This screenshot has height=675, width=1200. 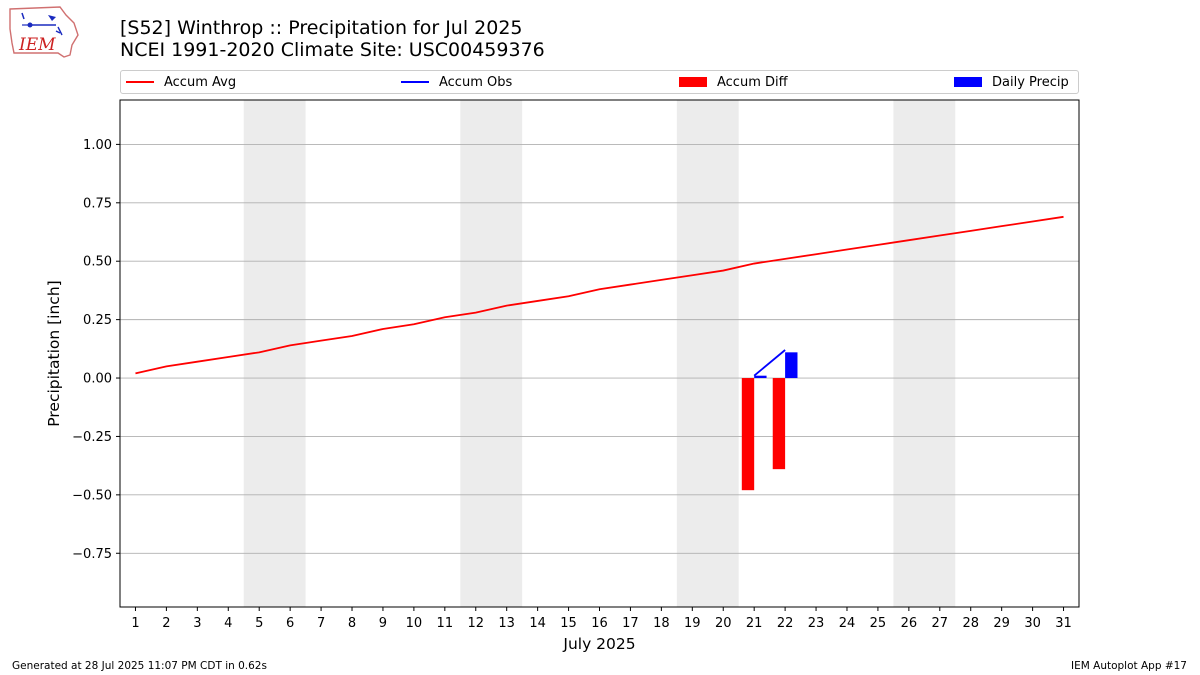 I want to click on y-tick-label-5: 0.50, so click(x=97, y=262).